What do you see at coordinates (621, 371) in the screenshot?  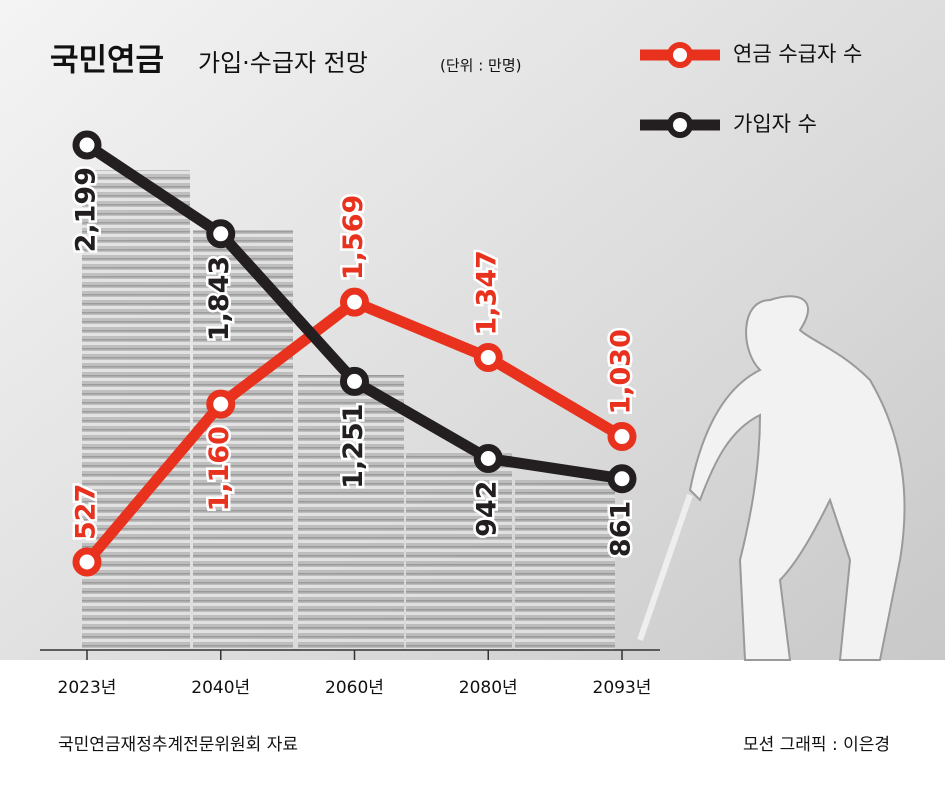 I see `value-label: 1,030` at bounding box center [621, 371].